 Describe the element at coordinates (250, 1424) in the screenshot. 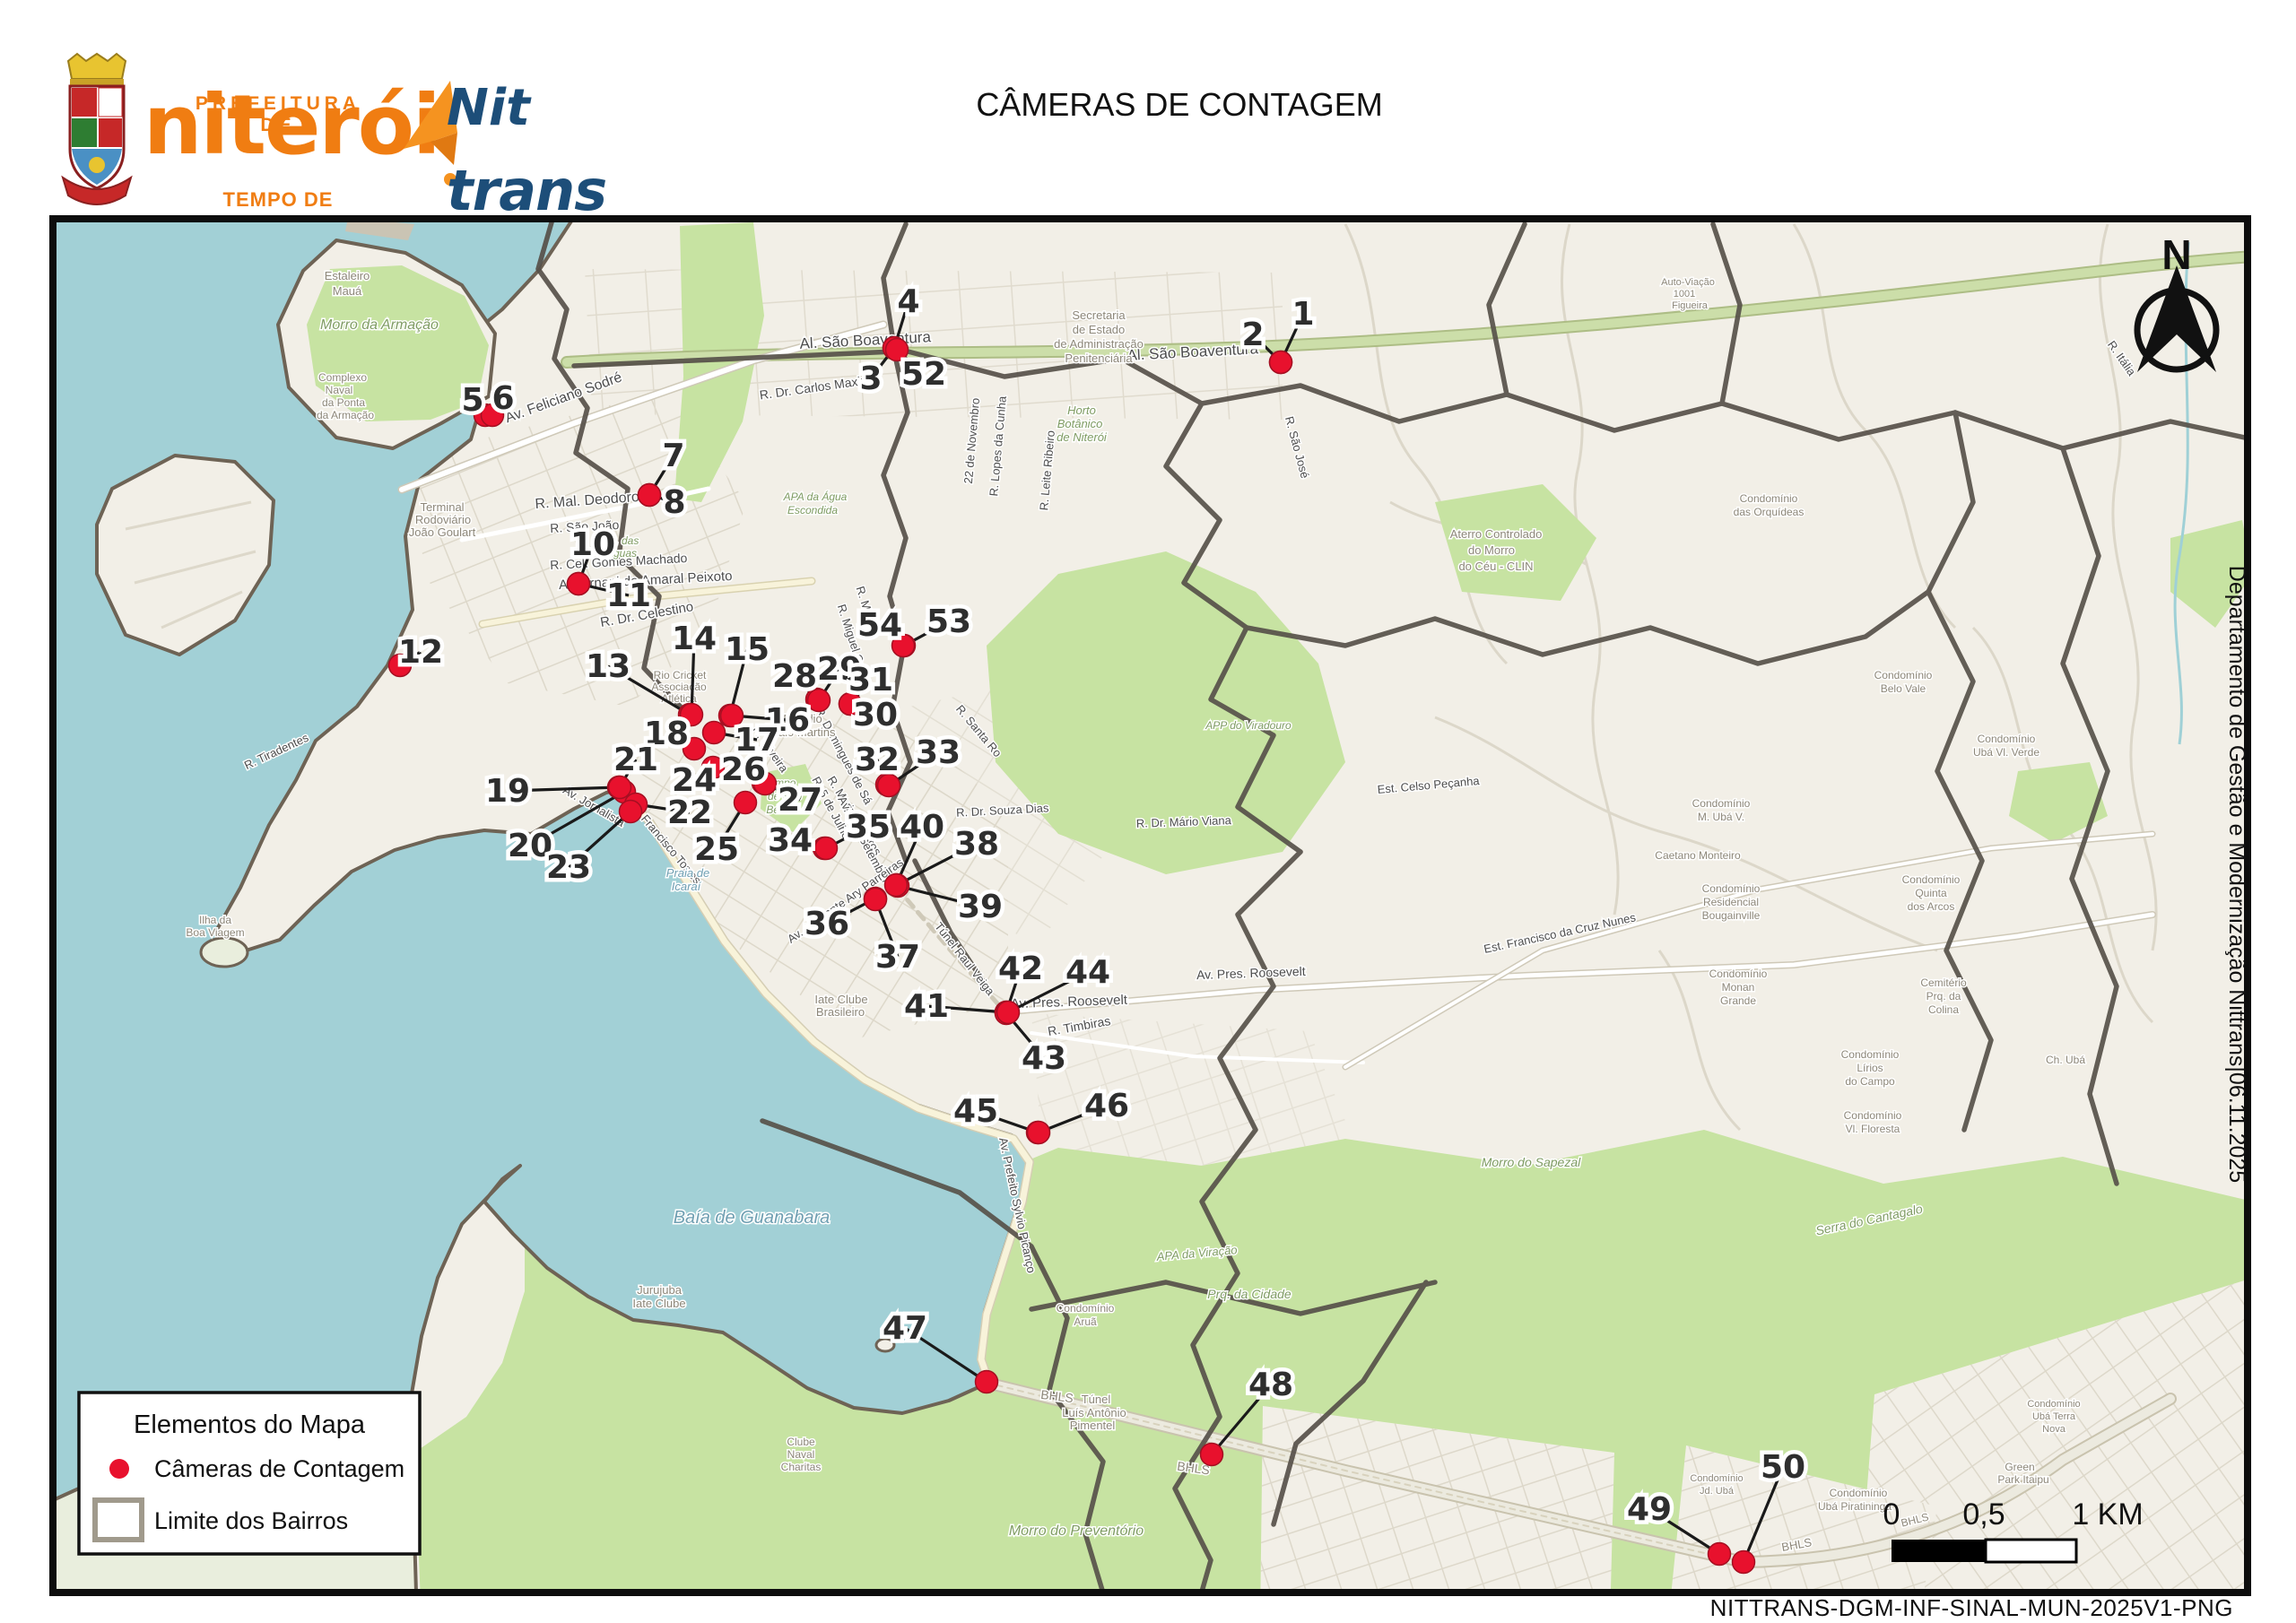

I see `legend-title: Elementos do Mapa` at that location.